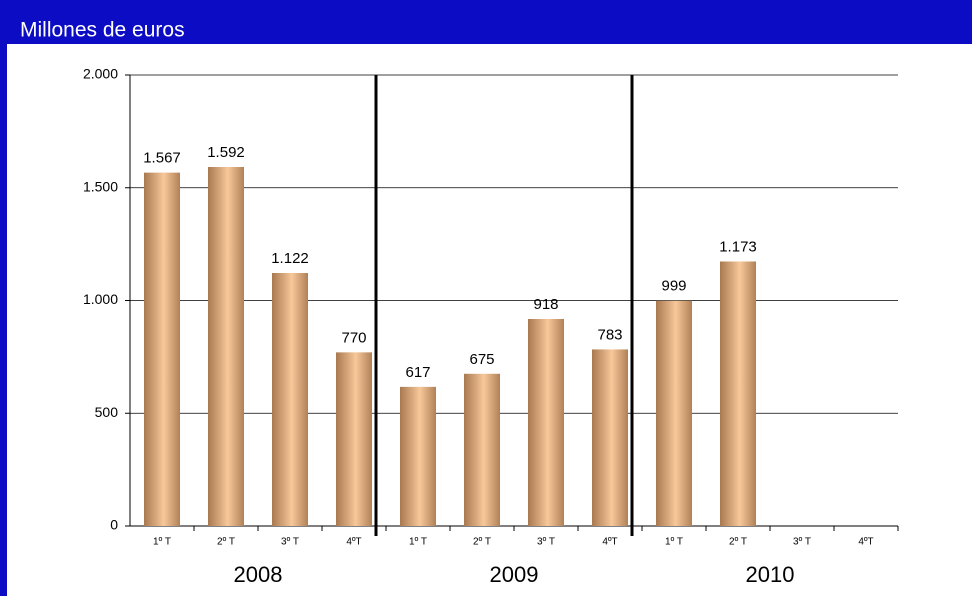 This screenshot has width=972, height=601. I want to click on value-label: 783, so click(609, 334).